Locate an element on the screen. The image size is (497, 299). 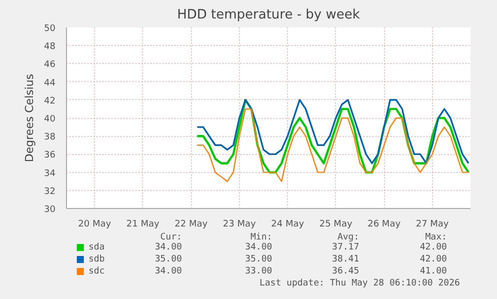
x-tick-label: 22 May is located at coordinates (191, 225).